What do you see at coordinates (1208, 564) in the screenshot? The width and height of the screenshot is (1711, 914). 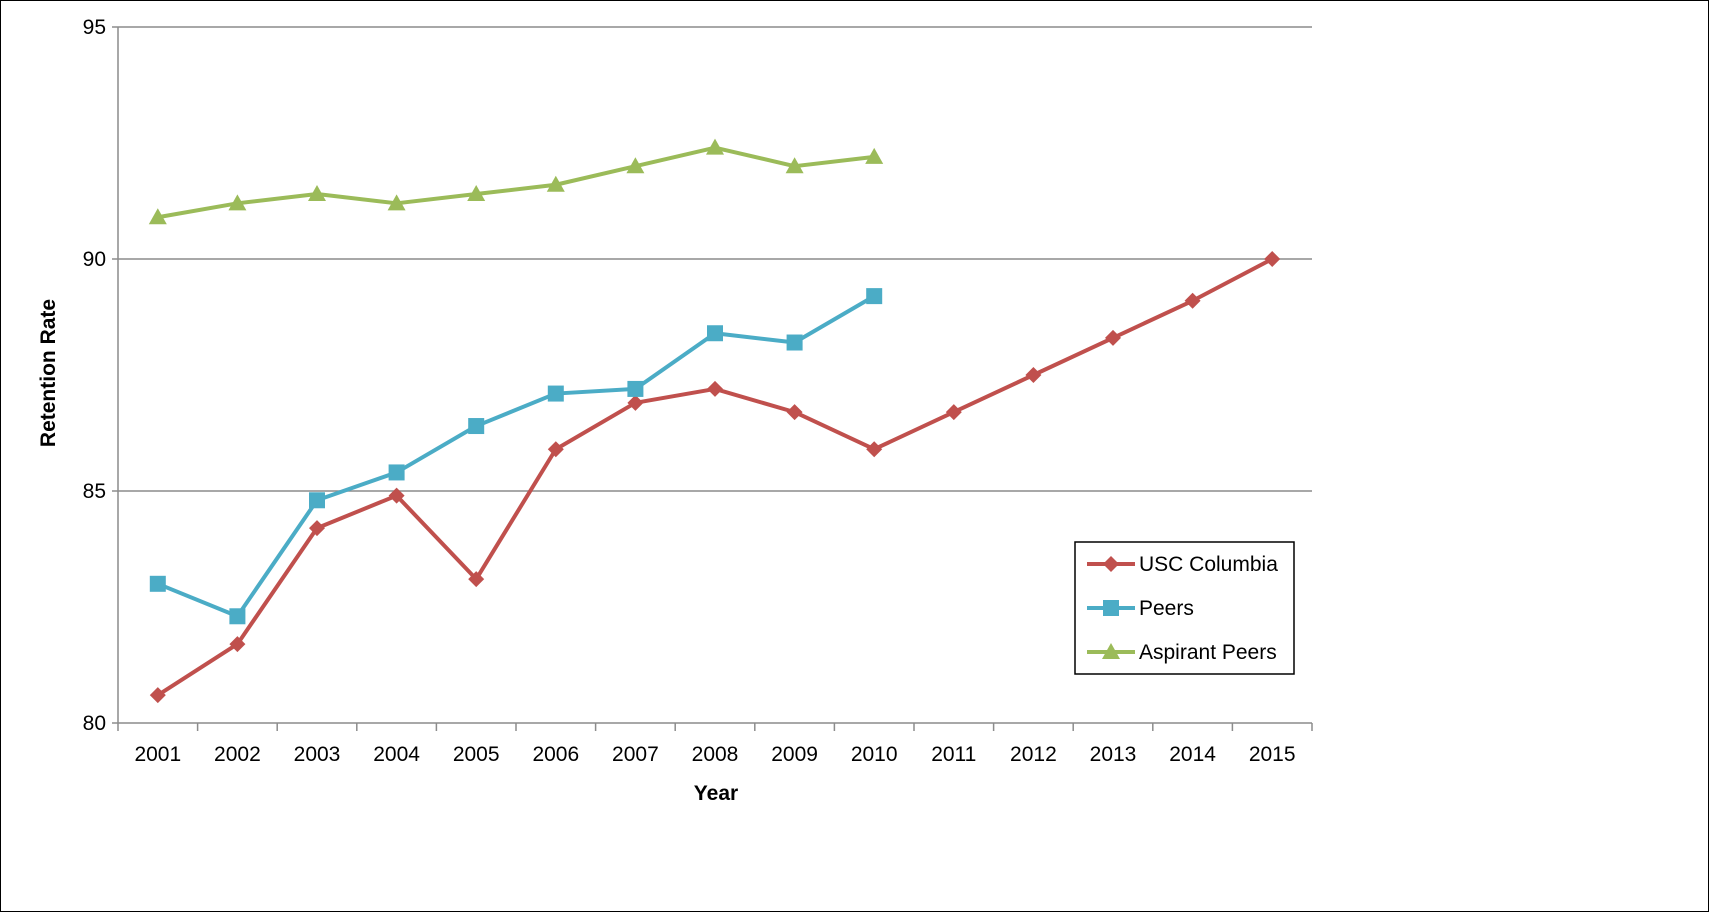 I see `legend-label-usc-columbia: USC Columbia` at bounding box center [1208, 564].